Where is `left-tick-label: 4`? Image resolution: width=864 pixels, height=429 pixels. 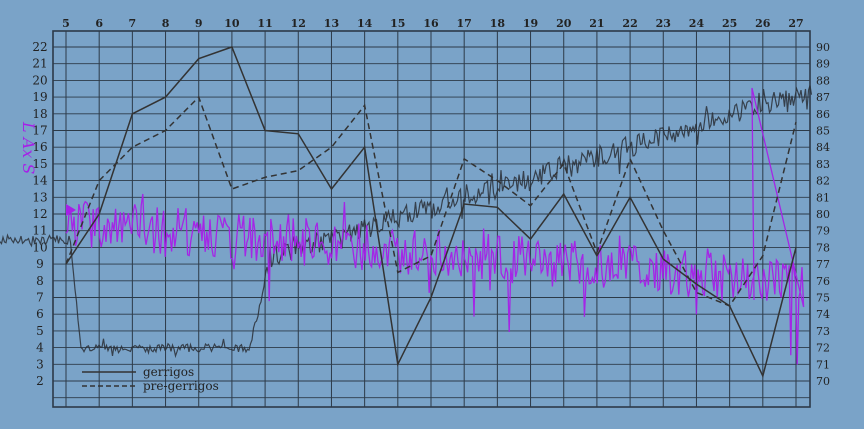
left-tick-label: 4 is located at coordinates (40, 348).